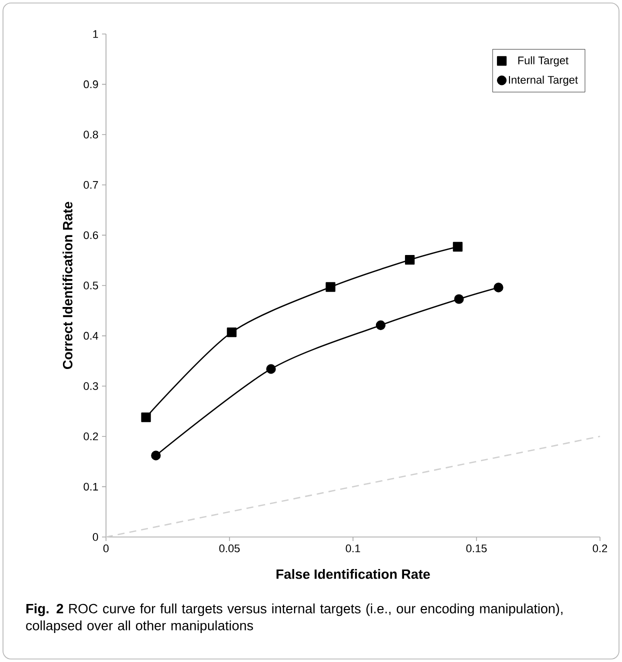 The width and height of the screenshot is (622, 662). Describe the element at coordinates (91, 185) in the screenshot. I see `y-tick-label: 0.7` at that location.